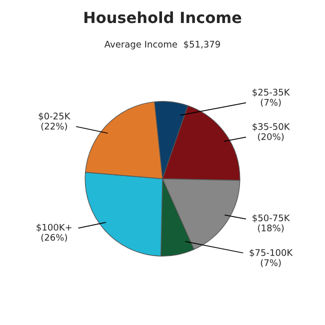  What do you see at coordinates (271, 137) in the screenshot?
I see `data-label: (20%)` at bounding box center [271, 137].